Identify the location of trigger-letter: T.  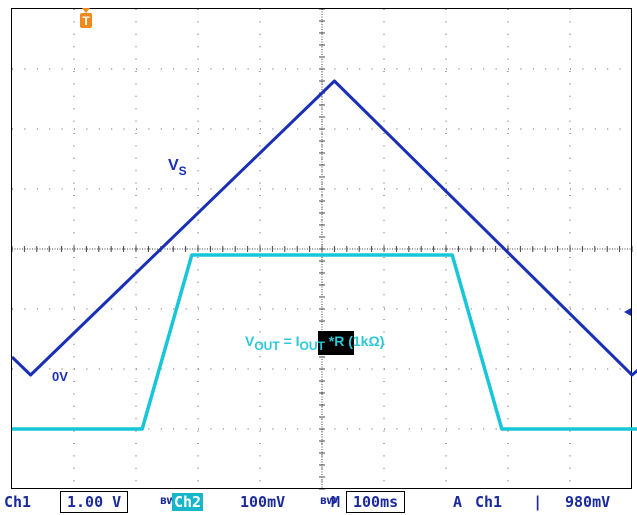
(86, 21).